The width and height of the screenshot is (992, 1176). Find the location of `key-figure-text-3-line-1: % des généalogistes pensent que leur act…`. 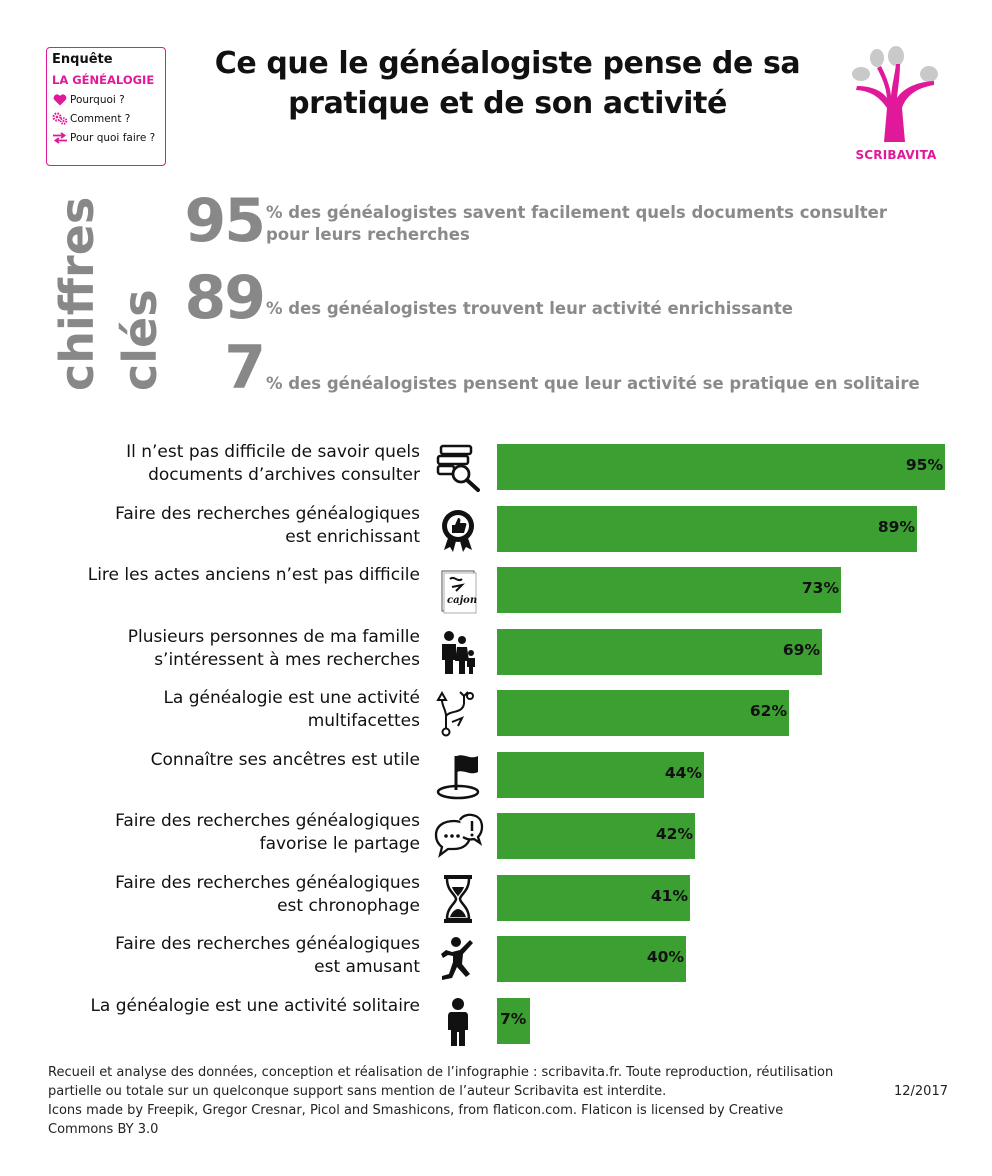

key-figure-text-3-line-1: % des généalogistes pensent que leur act… is located at coordinates (593, 383).